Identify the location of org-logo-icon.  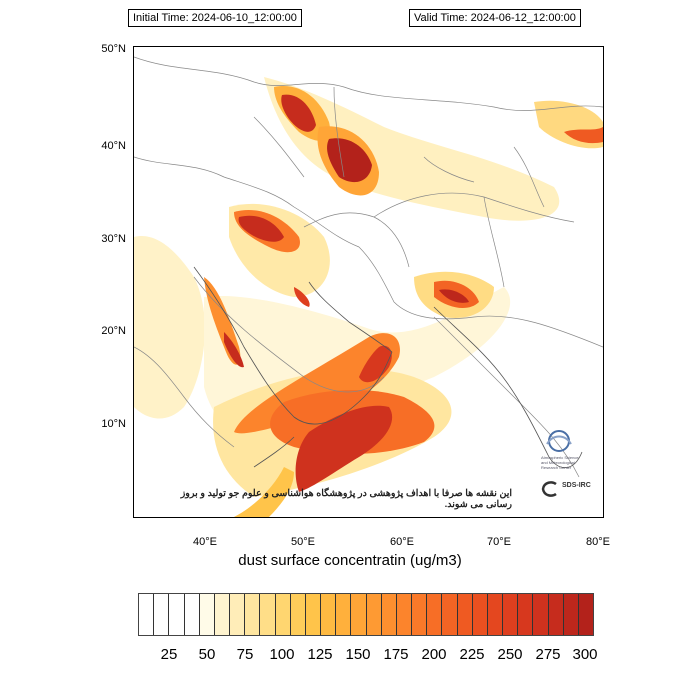
(559, 441).